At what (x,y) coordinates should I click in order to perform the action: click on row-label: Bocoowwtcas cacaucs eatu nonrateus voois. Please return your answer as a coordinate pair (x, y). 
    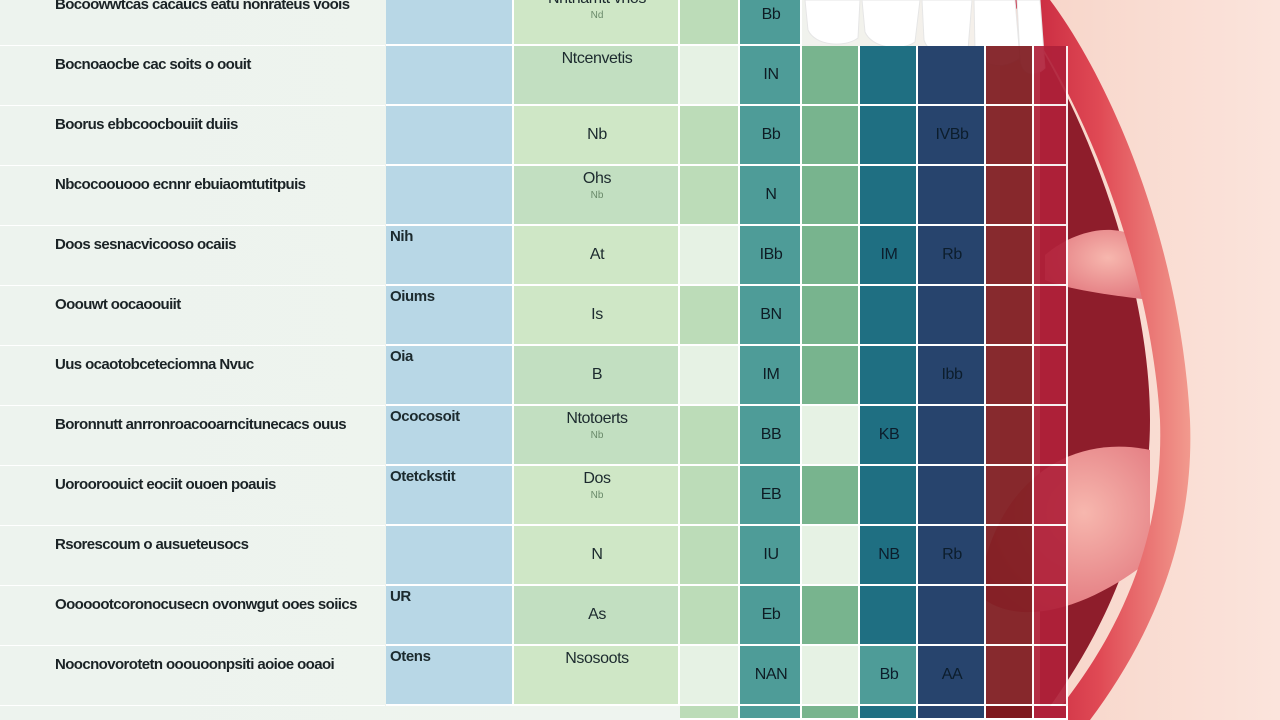
    Looking at the image, I should click on (202, 6).